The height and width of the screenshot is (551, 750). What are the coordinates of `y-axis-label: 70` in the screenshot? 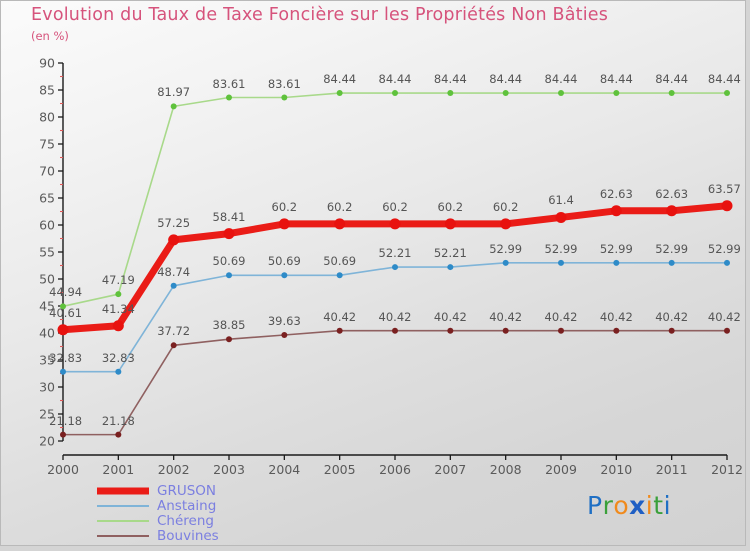 It's located at (47, 171).